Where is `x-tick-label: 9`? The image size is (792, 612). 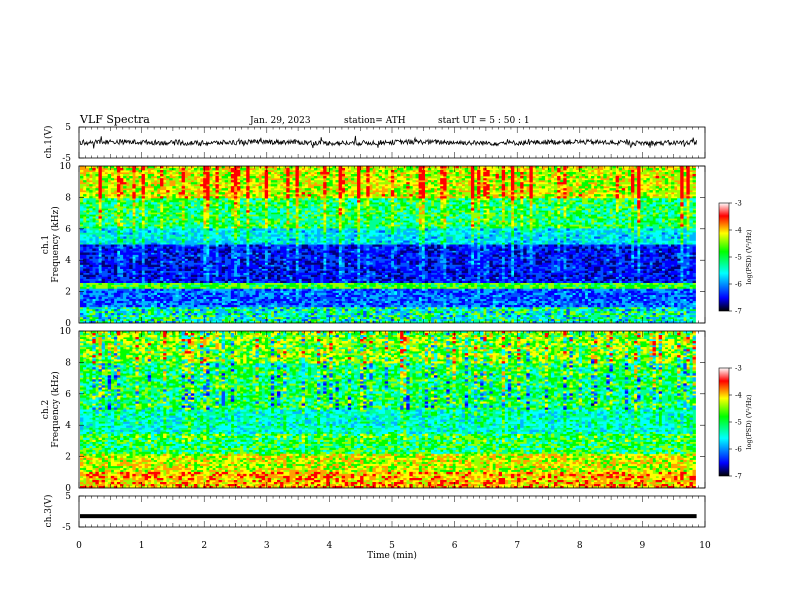 x-tick-label: 9 is located at coordinates (643, 546).